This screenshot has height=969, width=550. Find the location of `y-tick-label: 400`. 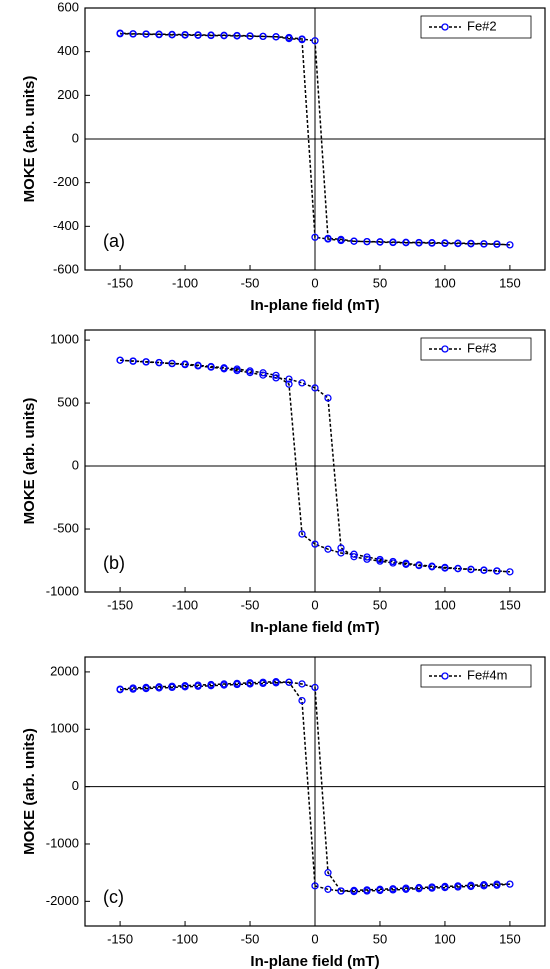

y-tick-label: 400 is located at coordinates (68, 50).